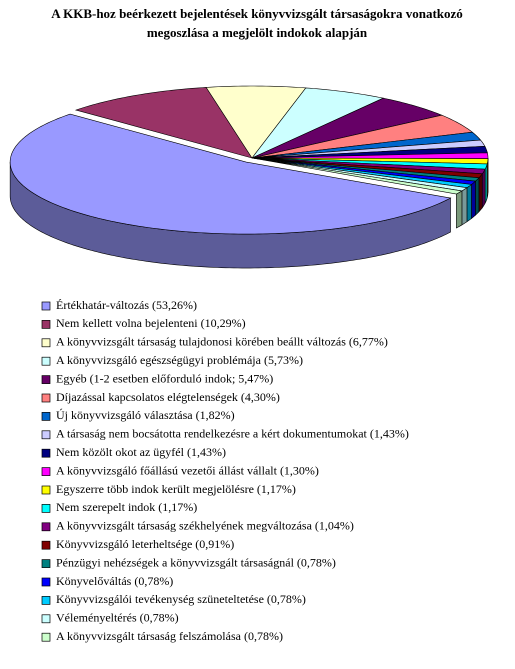 The height and width of the screenshot is (669, 515). What do you see at coordinates (114, 581) in the screenshot?
I see `legend-label: Könyvelőváltás (0,78%)` at bounding box center [114, 581].